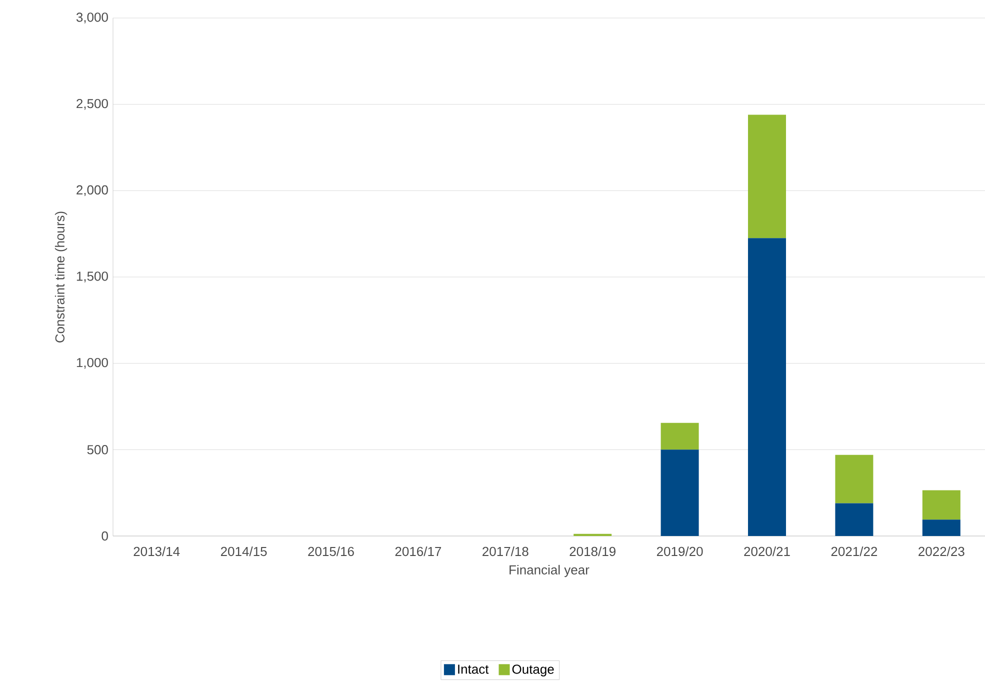 The width and height of the screenshot is (985, 688). I want to click on x-tick-label: 2014/15, so click(243, 551).